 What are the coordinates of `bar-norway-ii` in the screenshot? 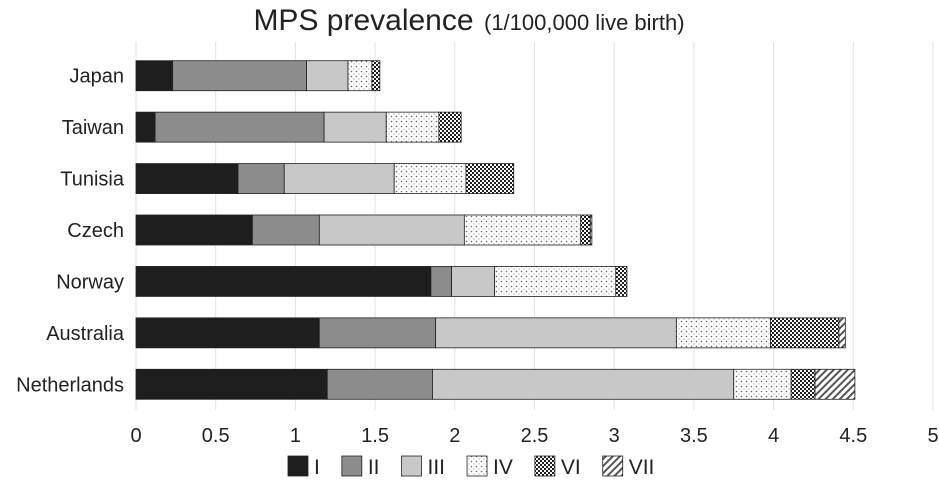 It's located at (441, 281).